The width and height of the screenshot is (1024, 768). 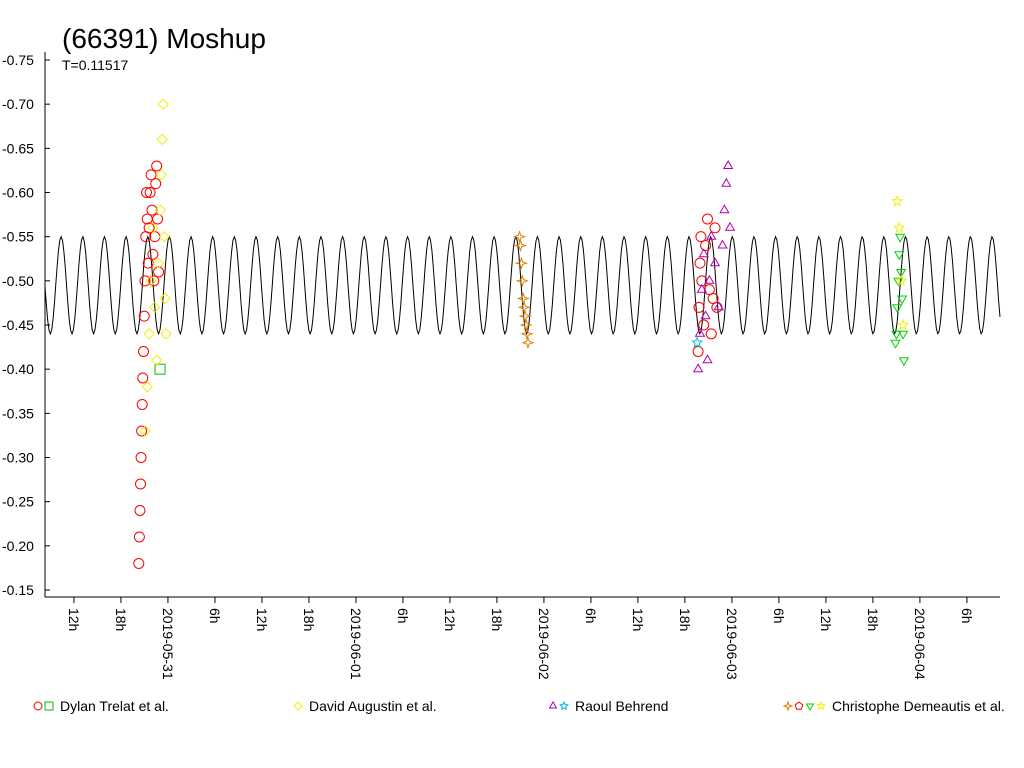 I want to click on y-tick-label: -0.60, so click(x=18, y=193).